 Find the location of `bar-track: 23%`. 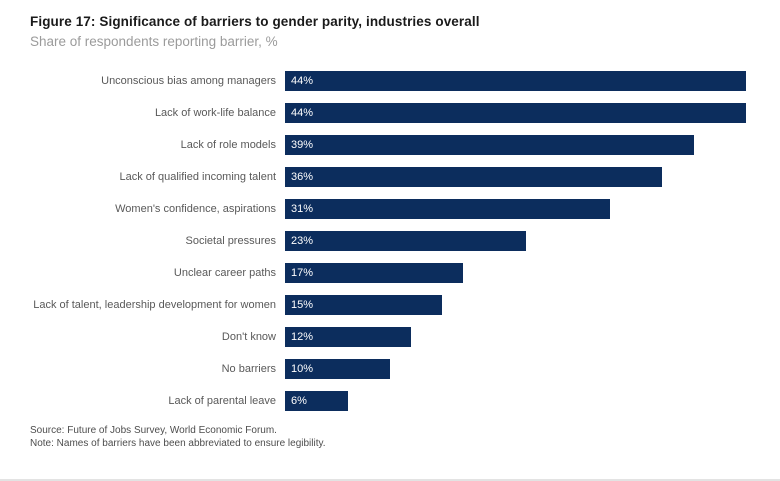

bar-track: 23% is located at coordinates (515, 241).